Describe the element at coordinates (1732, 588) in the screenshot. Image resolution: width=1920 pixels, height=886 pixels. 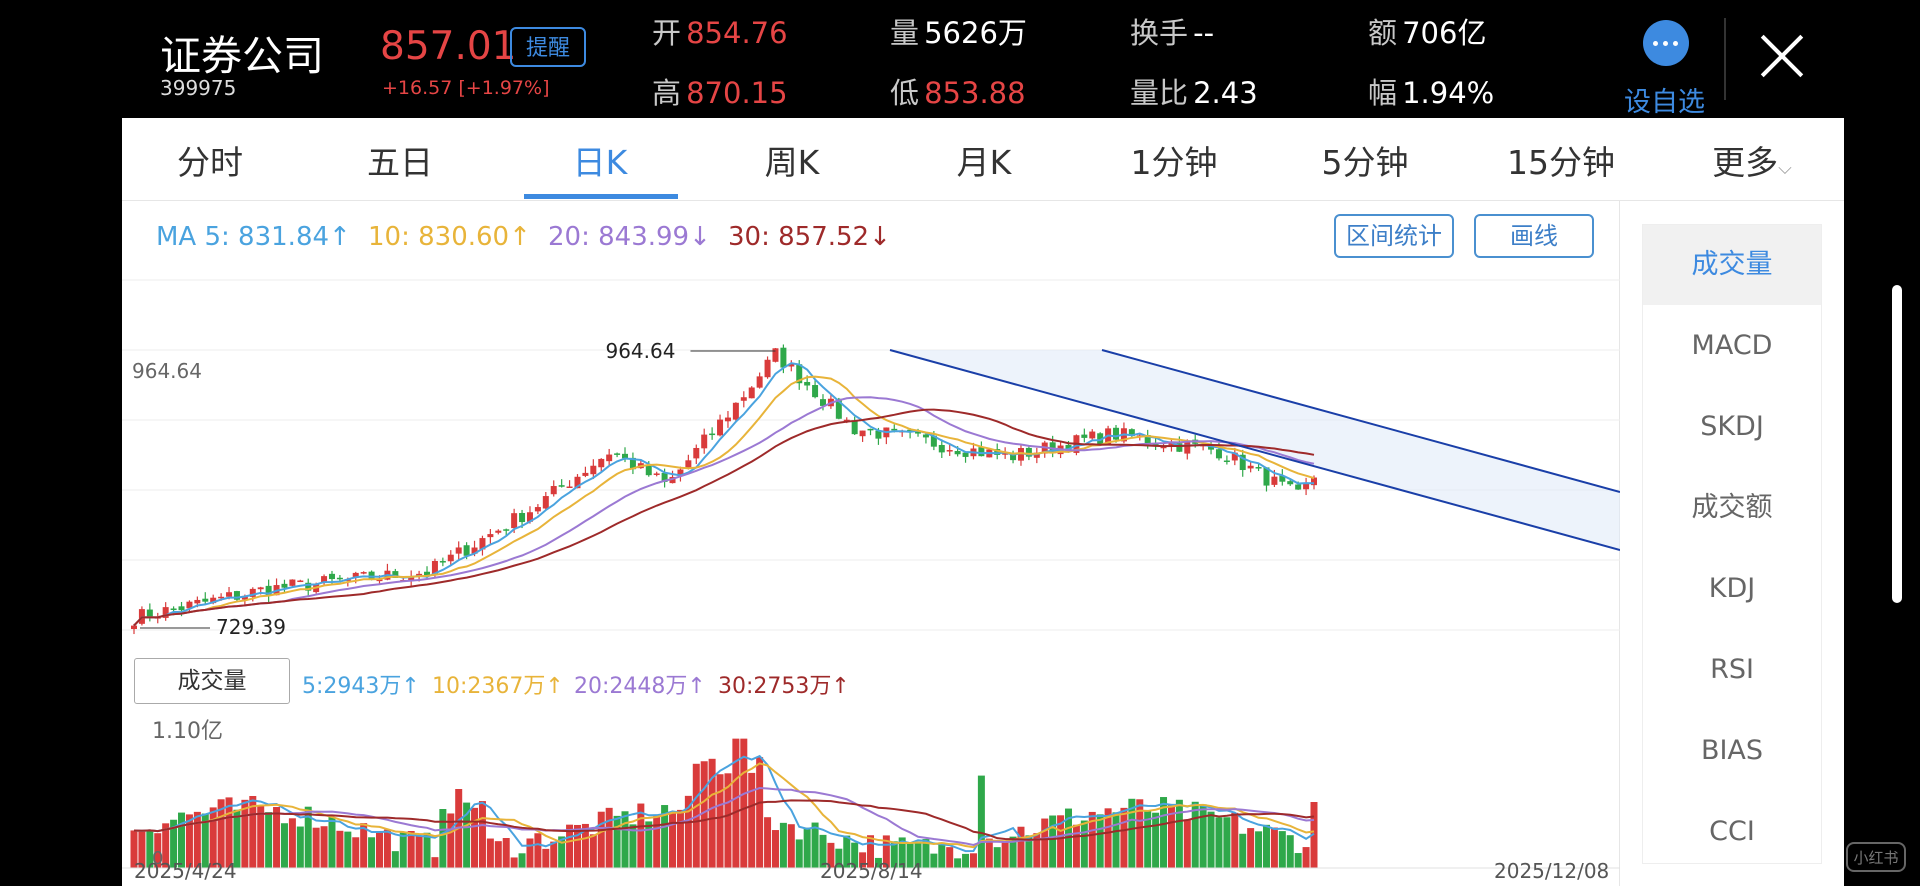
I see `indicator-kdj: KDJ` at that location.